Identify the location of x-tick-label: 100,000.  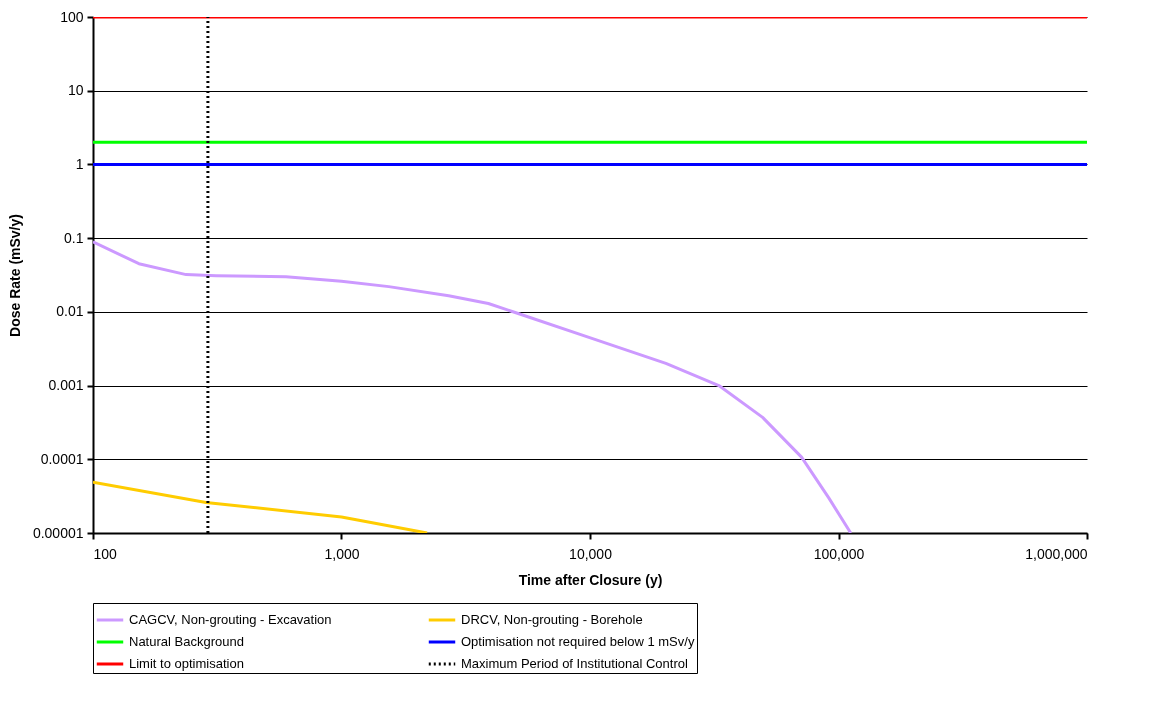
(839, 553).